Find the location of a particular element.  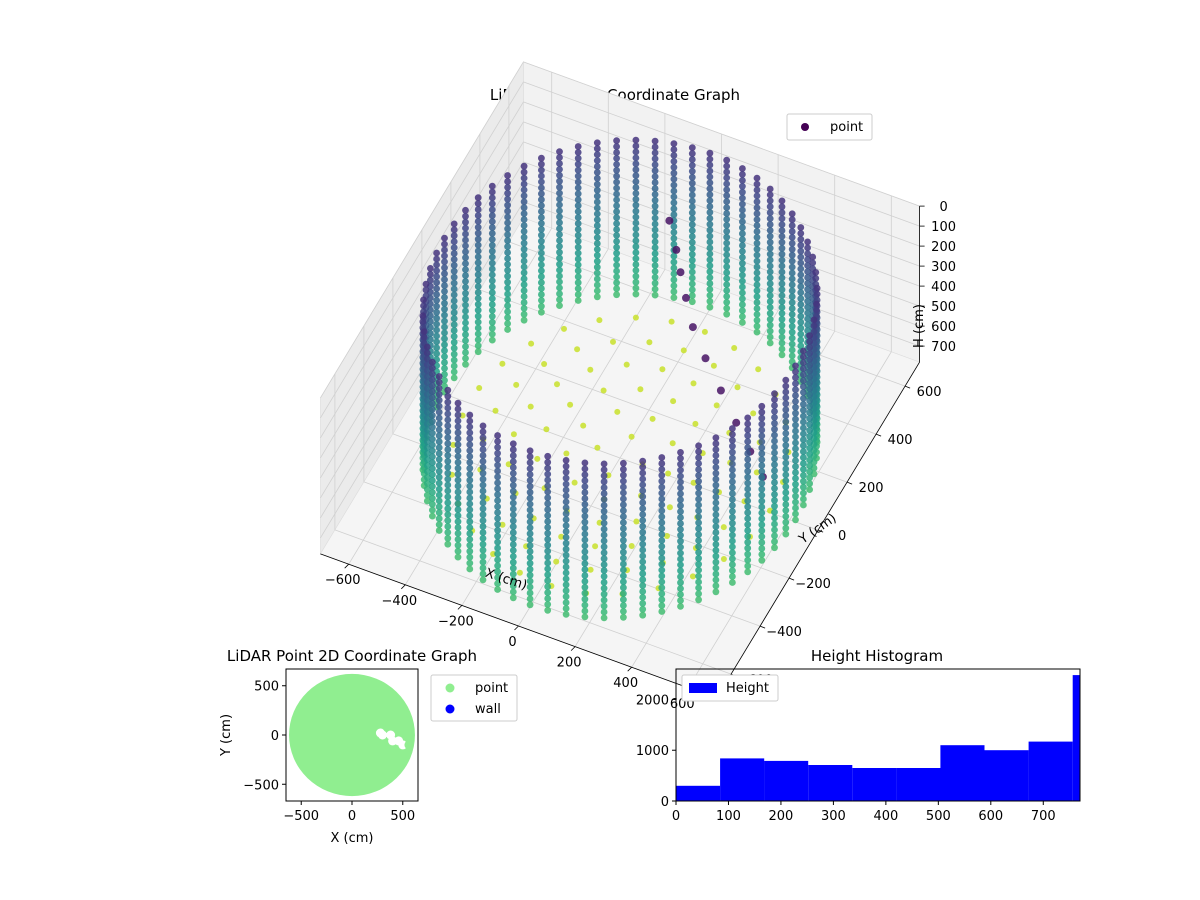

chart-histogram-bar is located at coordinates (1076, 738).